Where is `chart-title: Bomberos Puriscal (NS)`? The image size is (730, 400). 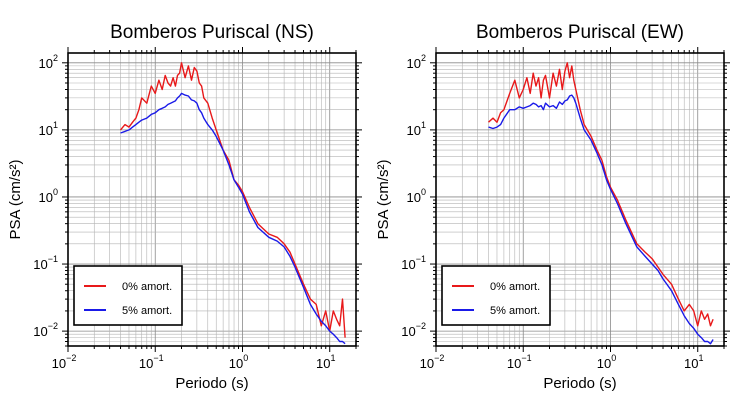 chart-title: Bomberos Puriscal (NS) is located at coordinates (212, 32).